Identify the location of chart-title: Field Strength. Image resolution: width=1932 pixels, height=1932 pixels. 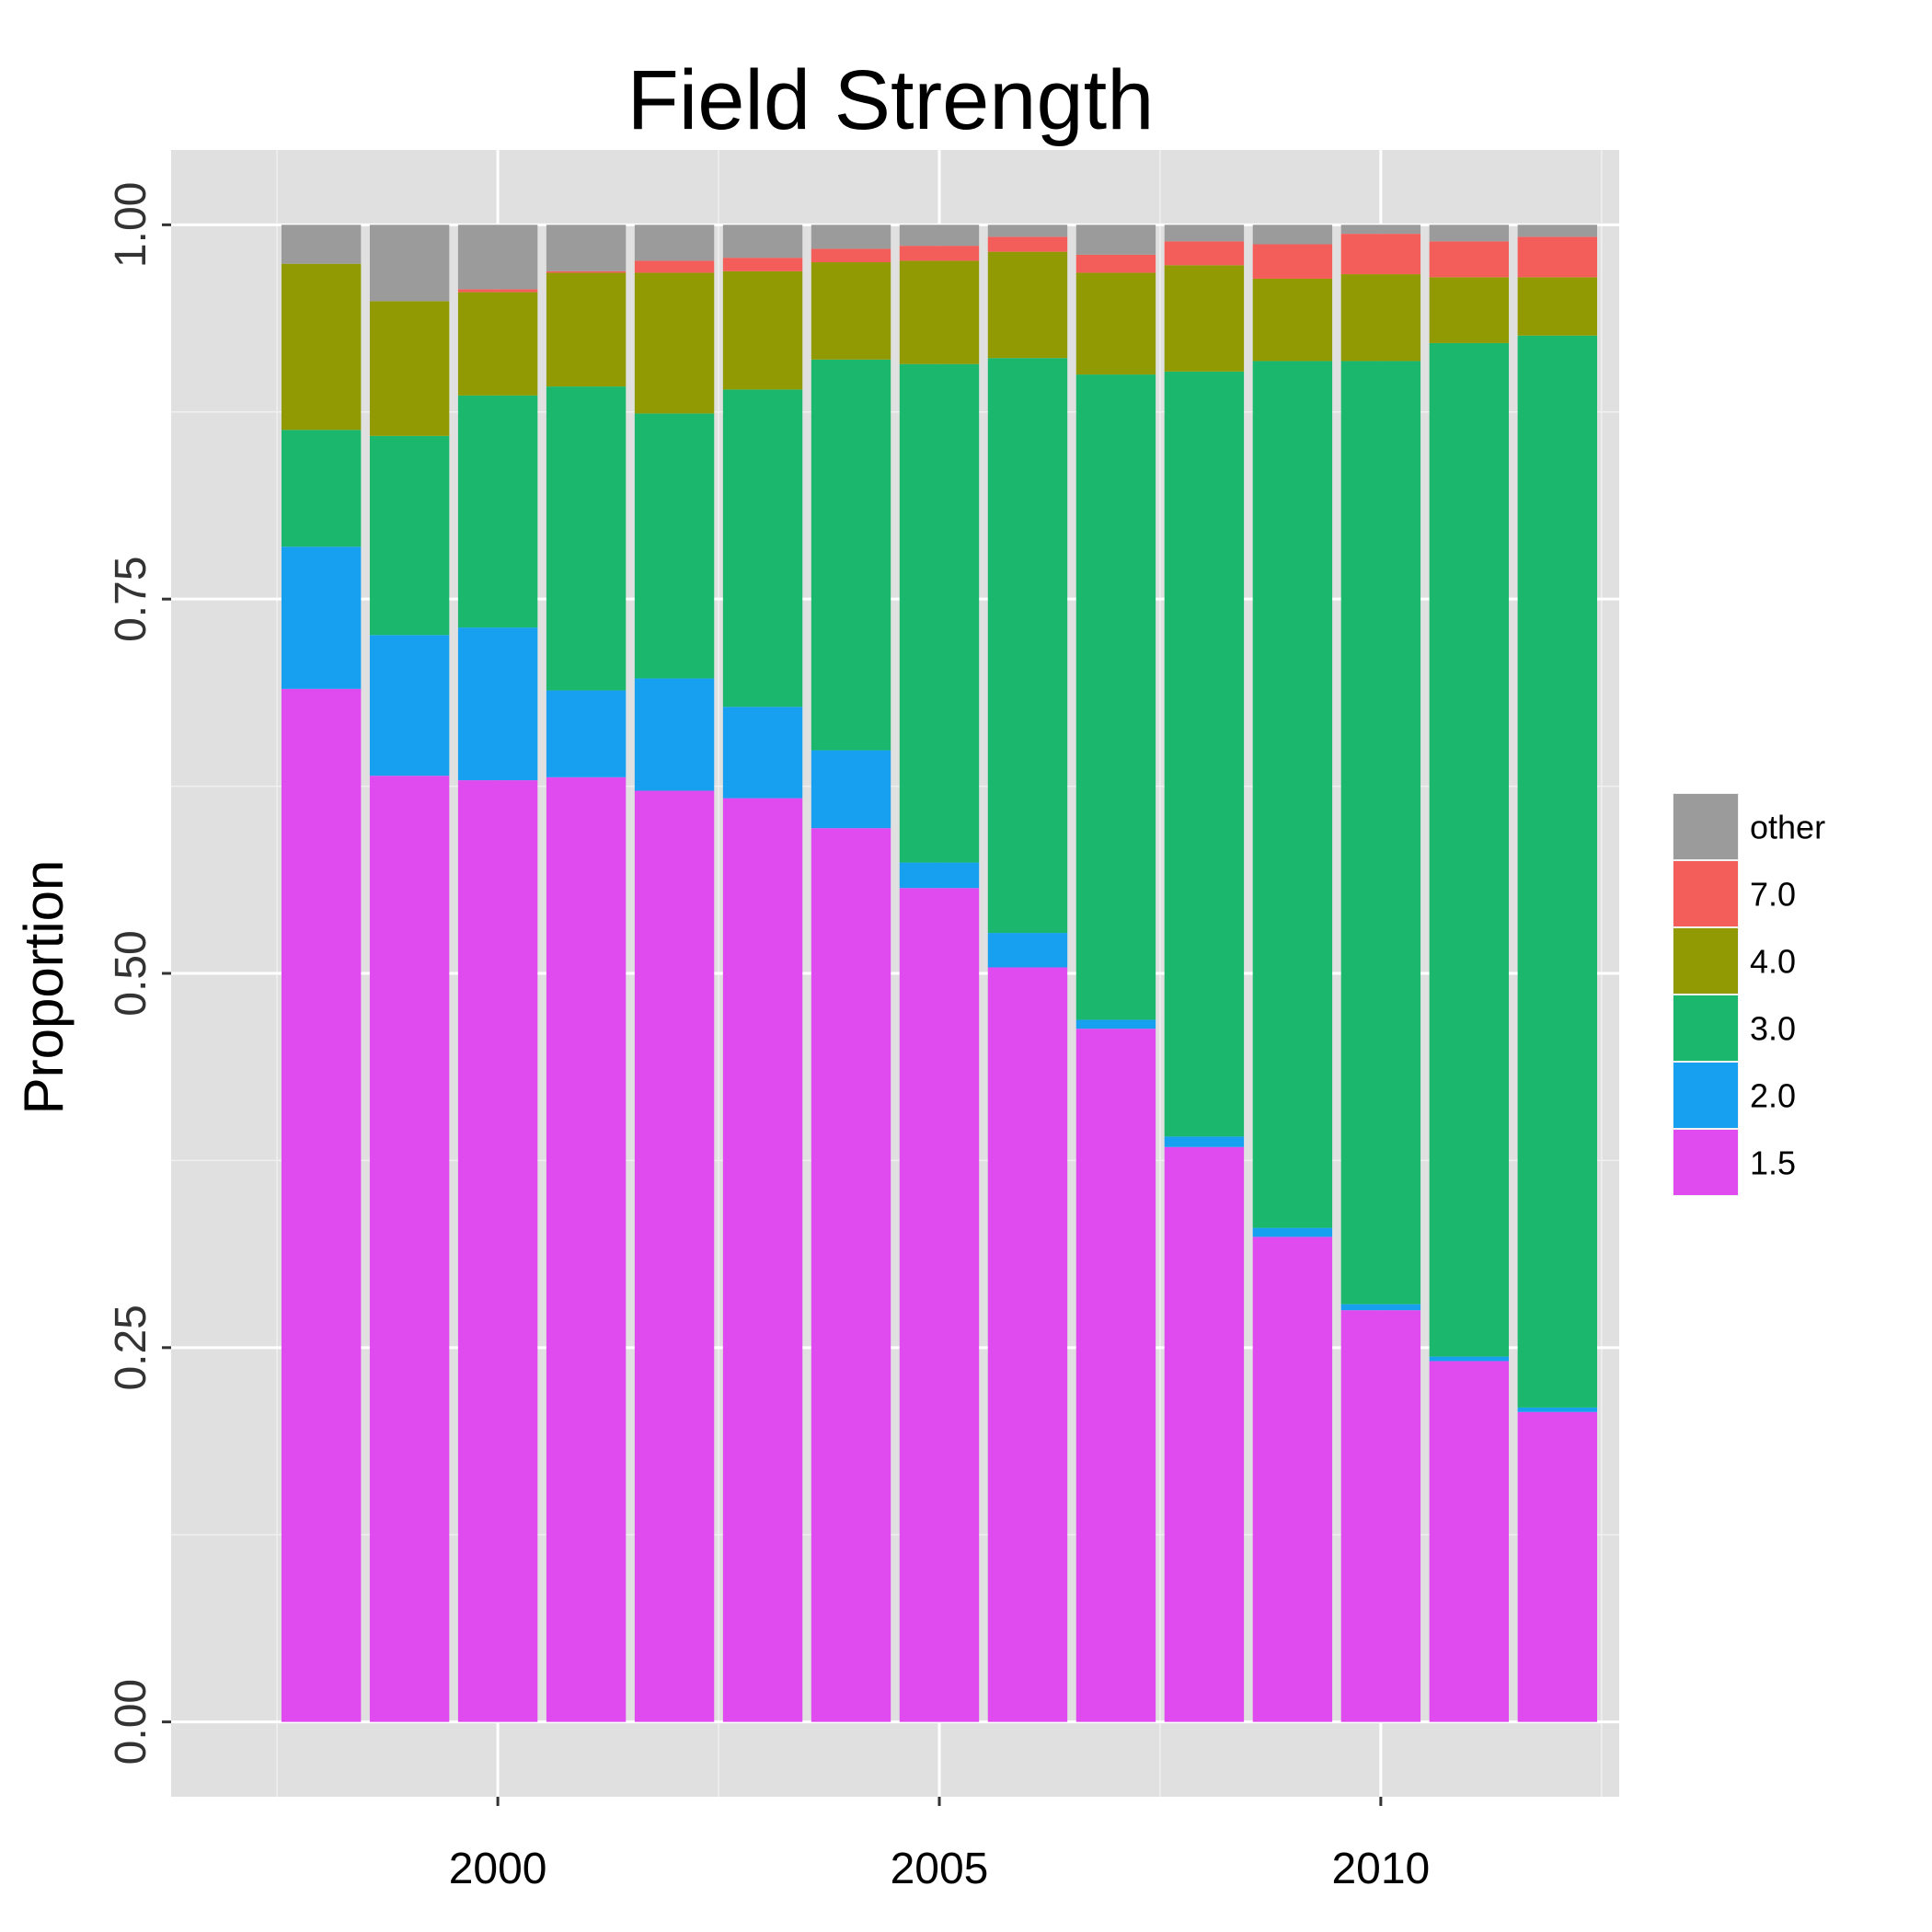
(891, 100).